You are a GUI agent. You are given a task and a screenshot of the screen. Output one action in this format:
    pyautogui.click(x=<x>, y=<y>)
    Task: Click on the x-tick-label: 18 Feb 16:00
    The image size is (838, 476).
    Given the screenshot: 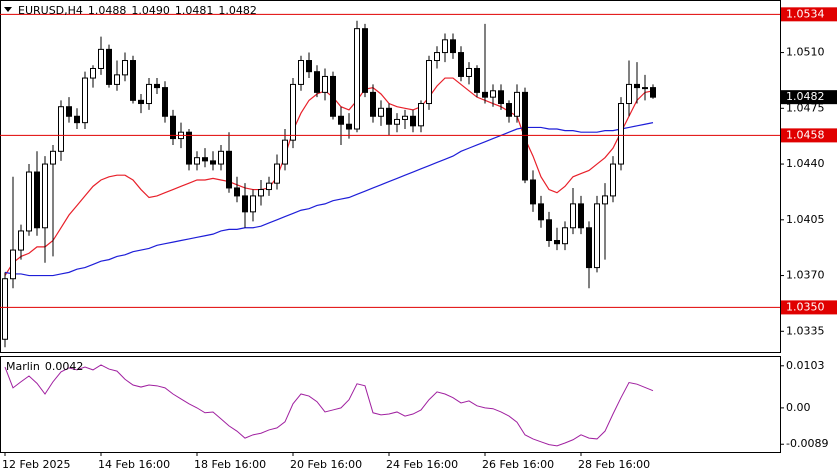 What is the action you would take?
    pyautogui.click(x=230, y=464)
    